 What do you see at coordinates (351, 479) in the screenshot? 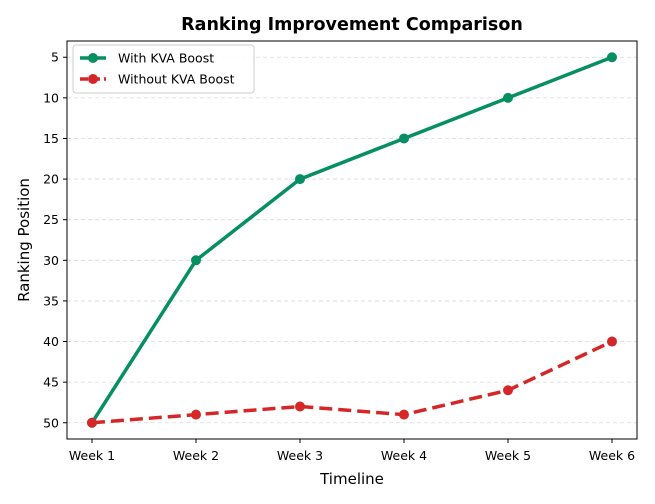
I see `x-axis-label: Timeline` at bounding box center [351, 479].